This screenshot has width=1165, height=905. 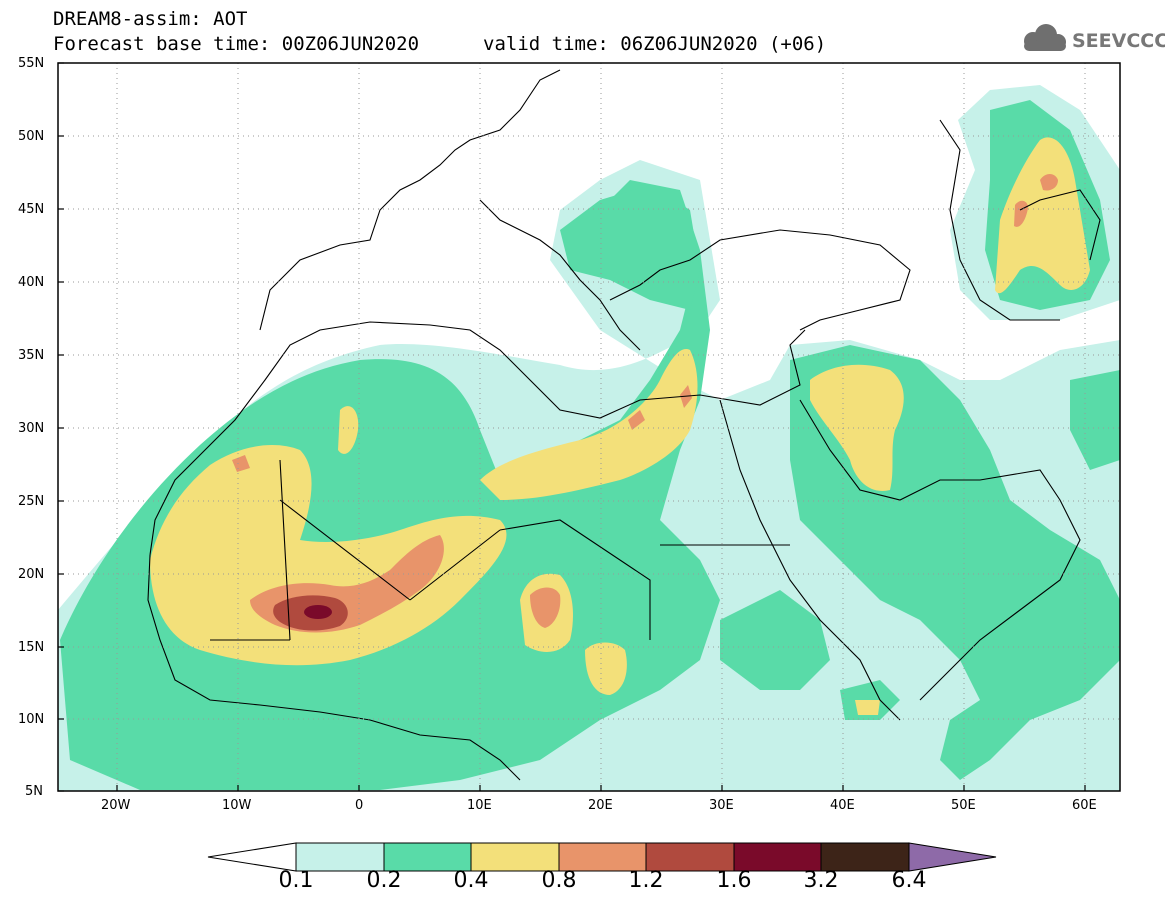 I want to click on colorbar-label: 1.2, so click(x=646, y=880).